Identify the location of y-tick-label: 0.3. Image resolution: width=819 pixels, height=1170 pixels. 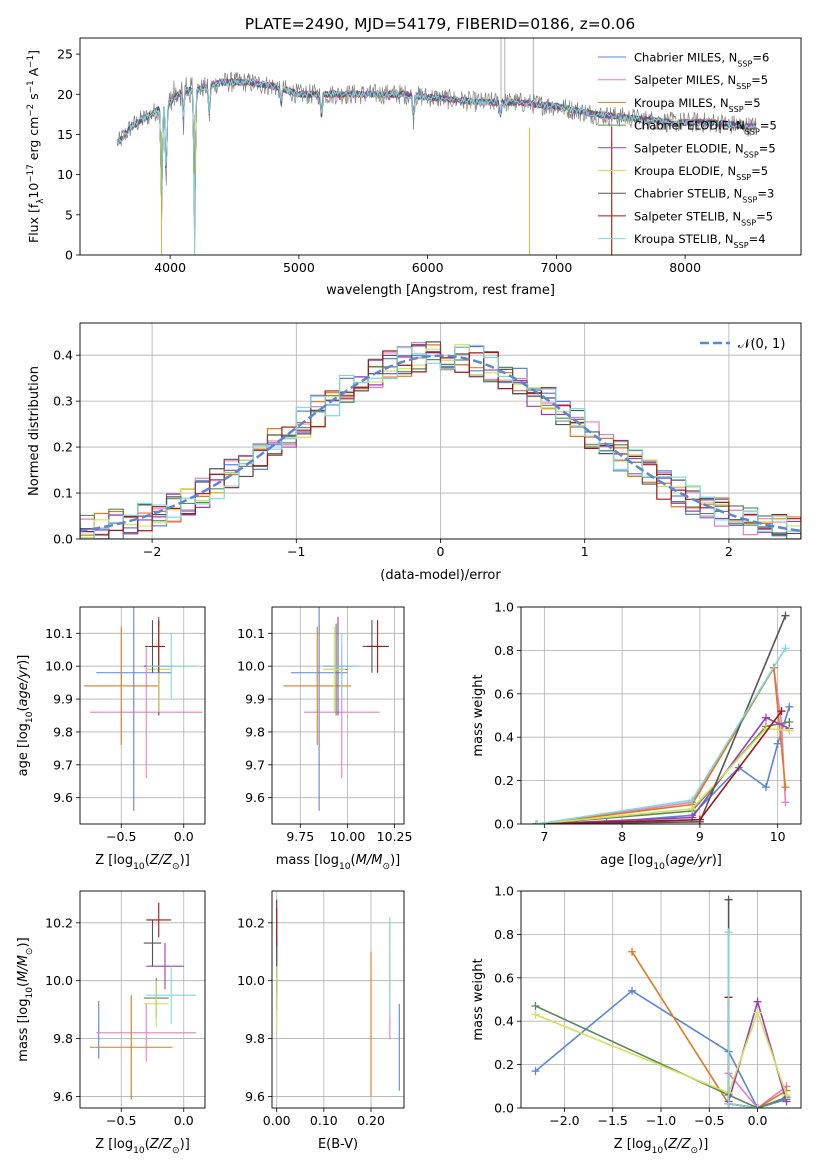
(63, 401).